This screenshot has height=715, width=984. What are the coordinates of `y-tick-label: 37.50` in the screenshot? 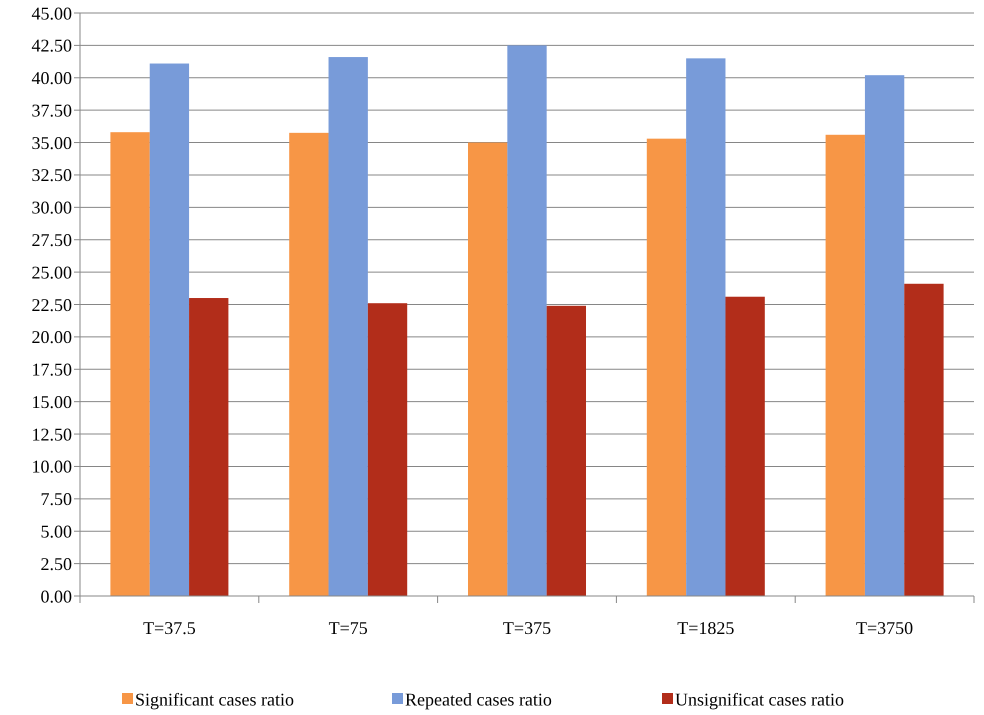 It's located at (52, 110).